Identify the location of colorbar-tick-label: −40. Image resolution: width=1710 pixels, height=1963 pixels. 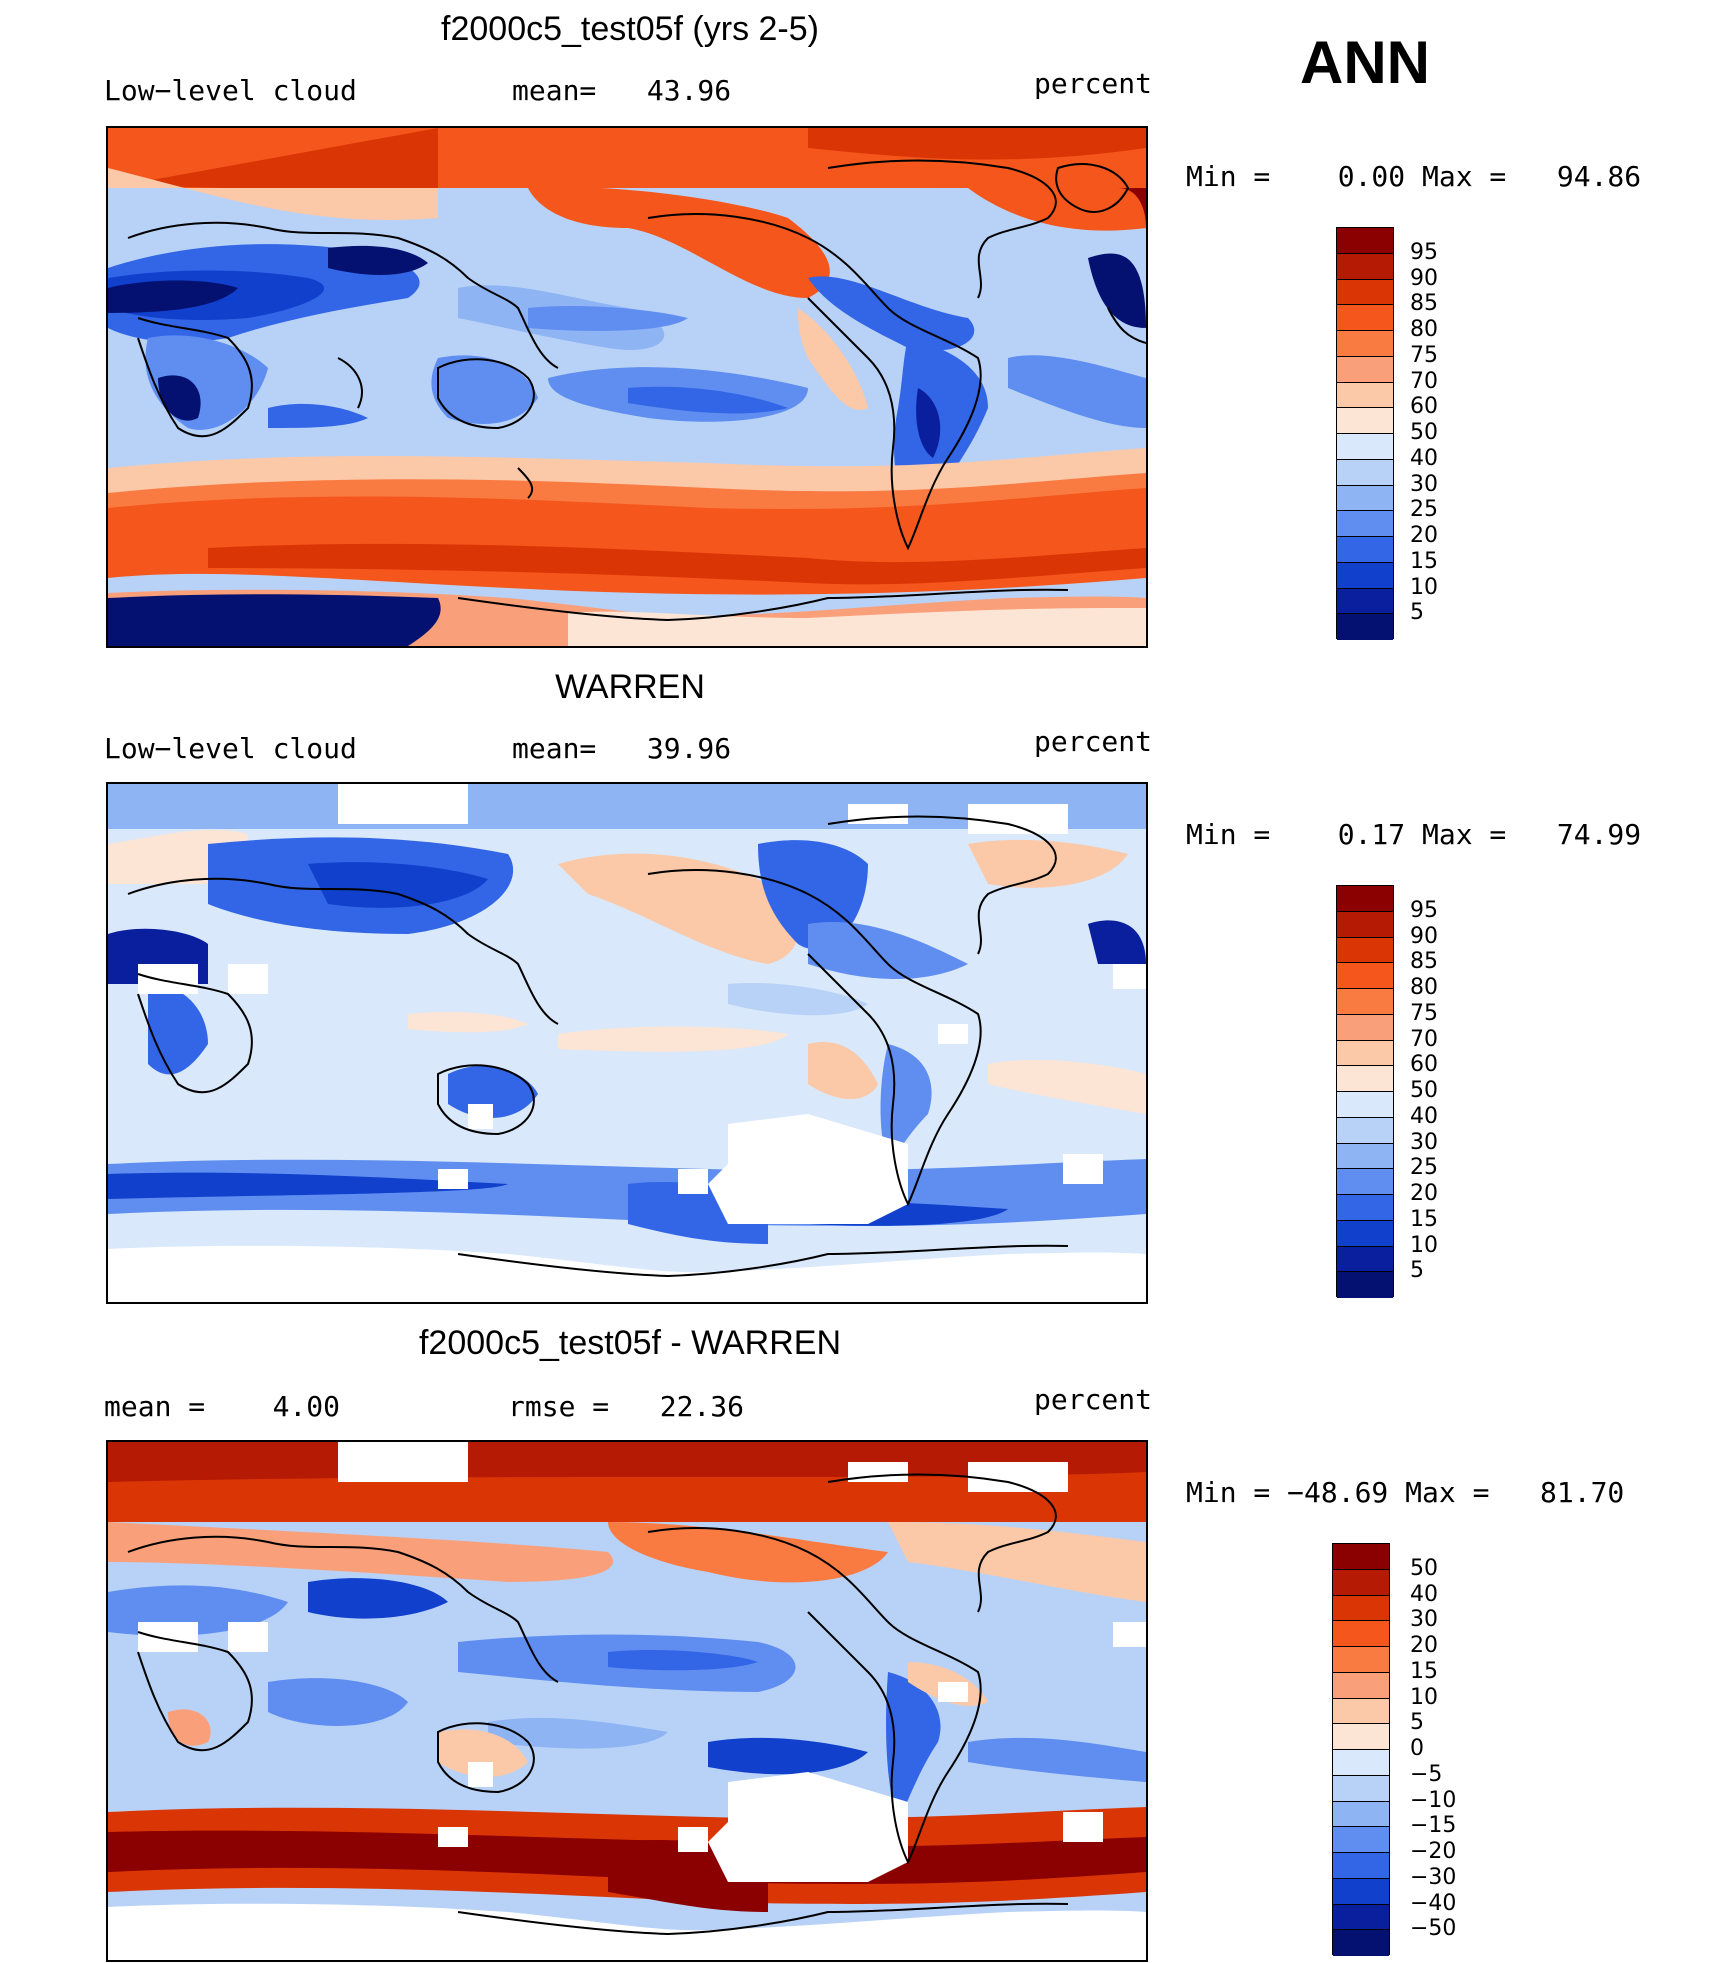
(1433, 1903).